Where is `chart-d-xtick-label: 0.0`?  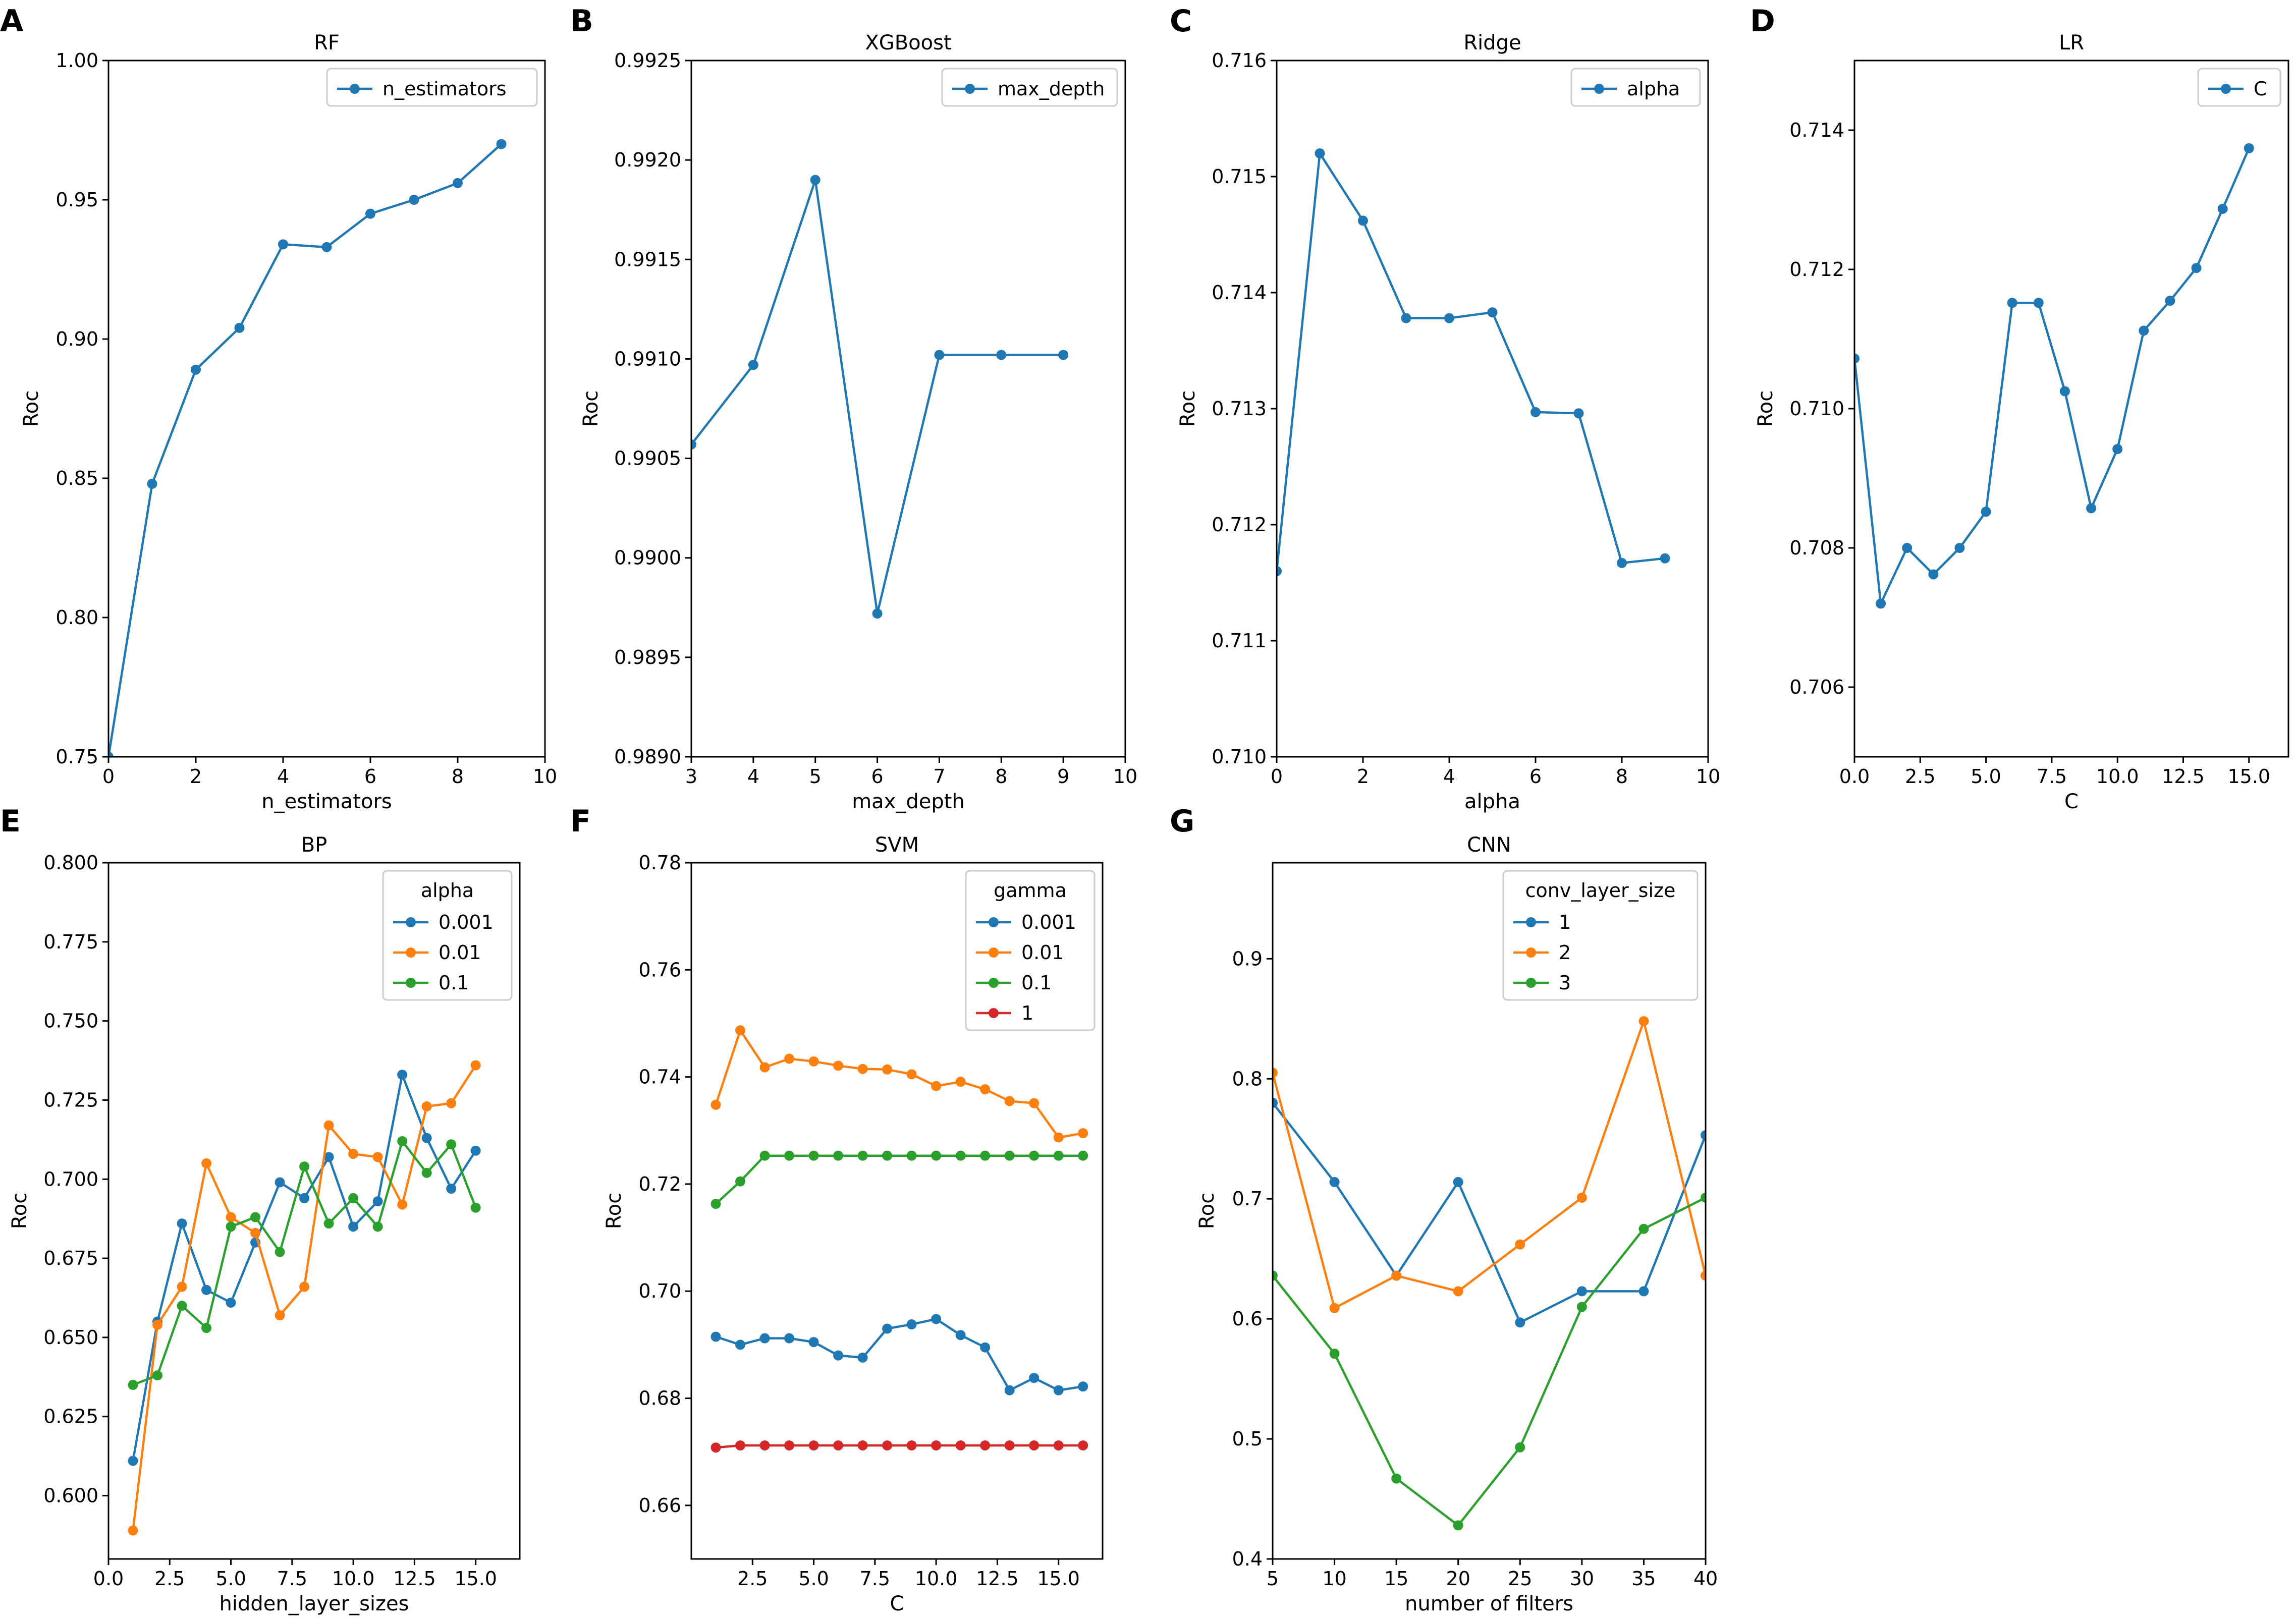
chart-d-xtick-label: 0.0 is located at coordinates (1854, 776).